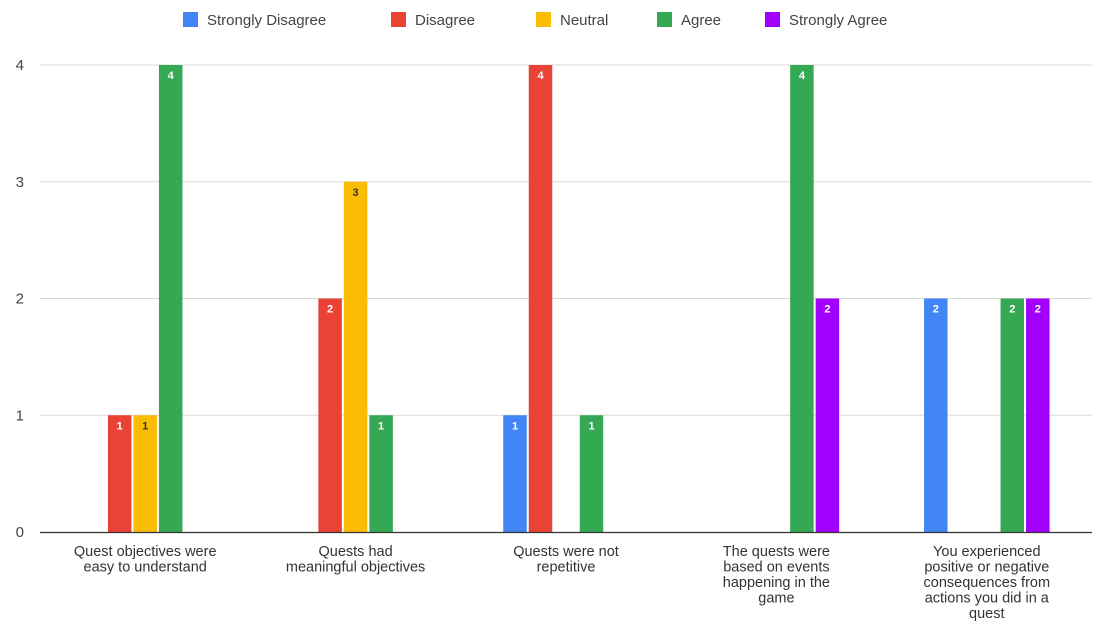  What do you see at coordinates (838, 20) in the screenshot?
I see `legend-label: Strongly Agree` at bounding box center [838, 20].